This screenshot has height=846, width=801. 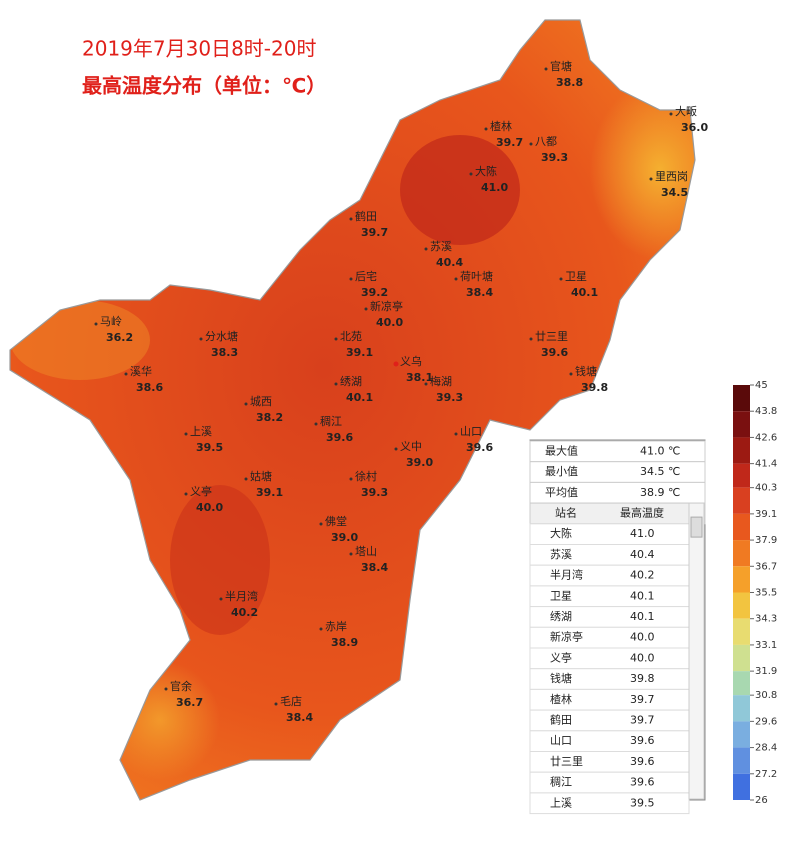 What do you see at coordinates (411, 446) in the screenshot?
I see `station-name: 义中` at bounding box center [411, 446].